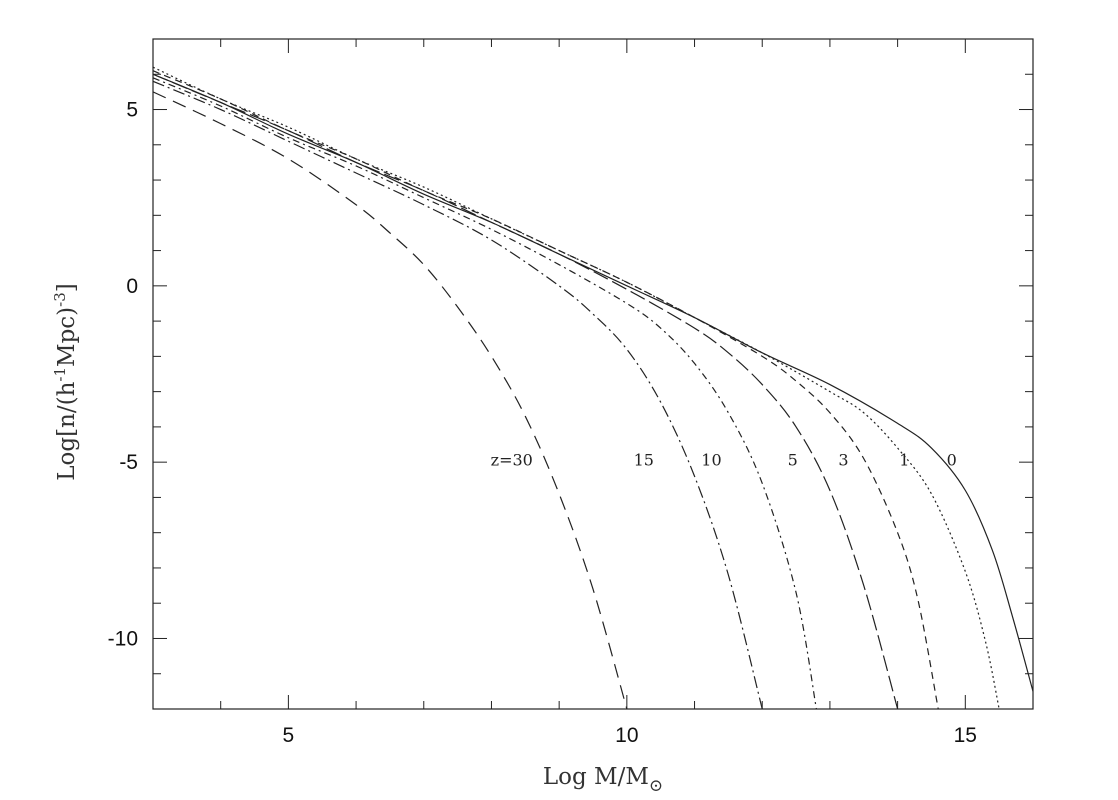 The width and height of the screenshot is (1118, 800). Describe the element at coordinates (596, 777) in the screenshot. I see `x-axis-label-main: Log M/M` at that location.